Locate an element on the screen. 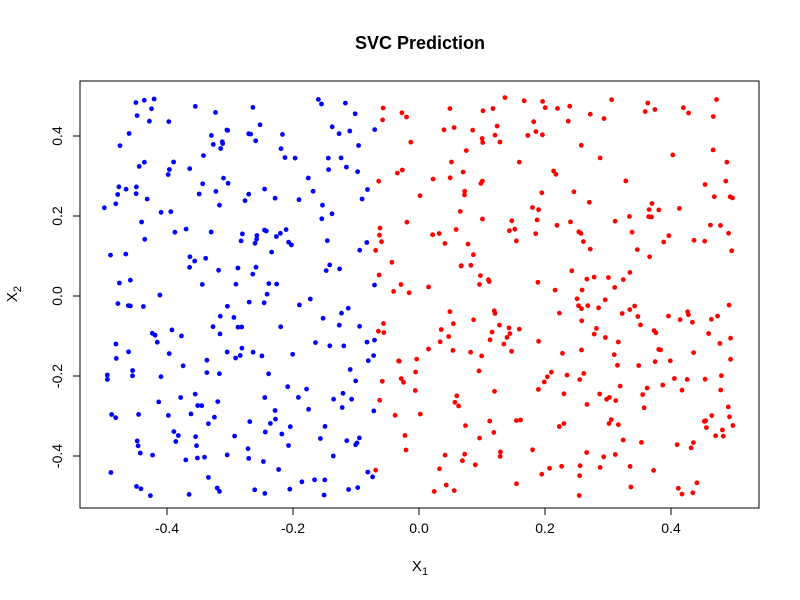  y-axis: -0.4 -0.2 0.0 0.2 0.4 is located at coordinates (65, 297).